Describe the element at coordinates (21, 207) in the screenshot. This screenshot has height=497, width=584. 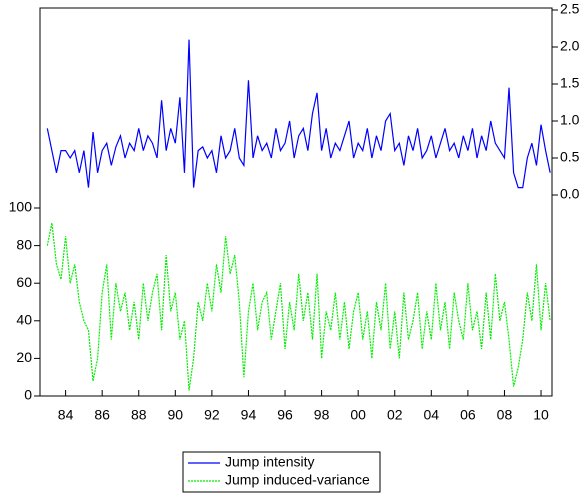
I see `y-tick-label: 100` at that location.